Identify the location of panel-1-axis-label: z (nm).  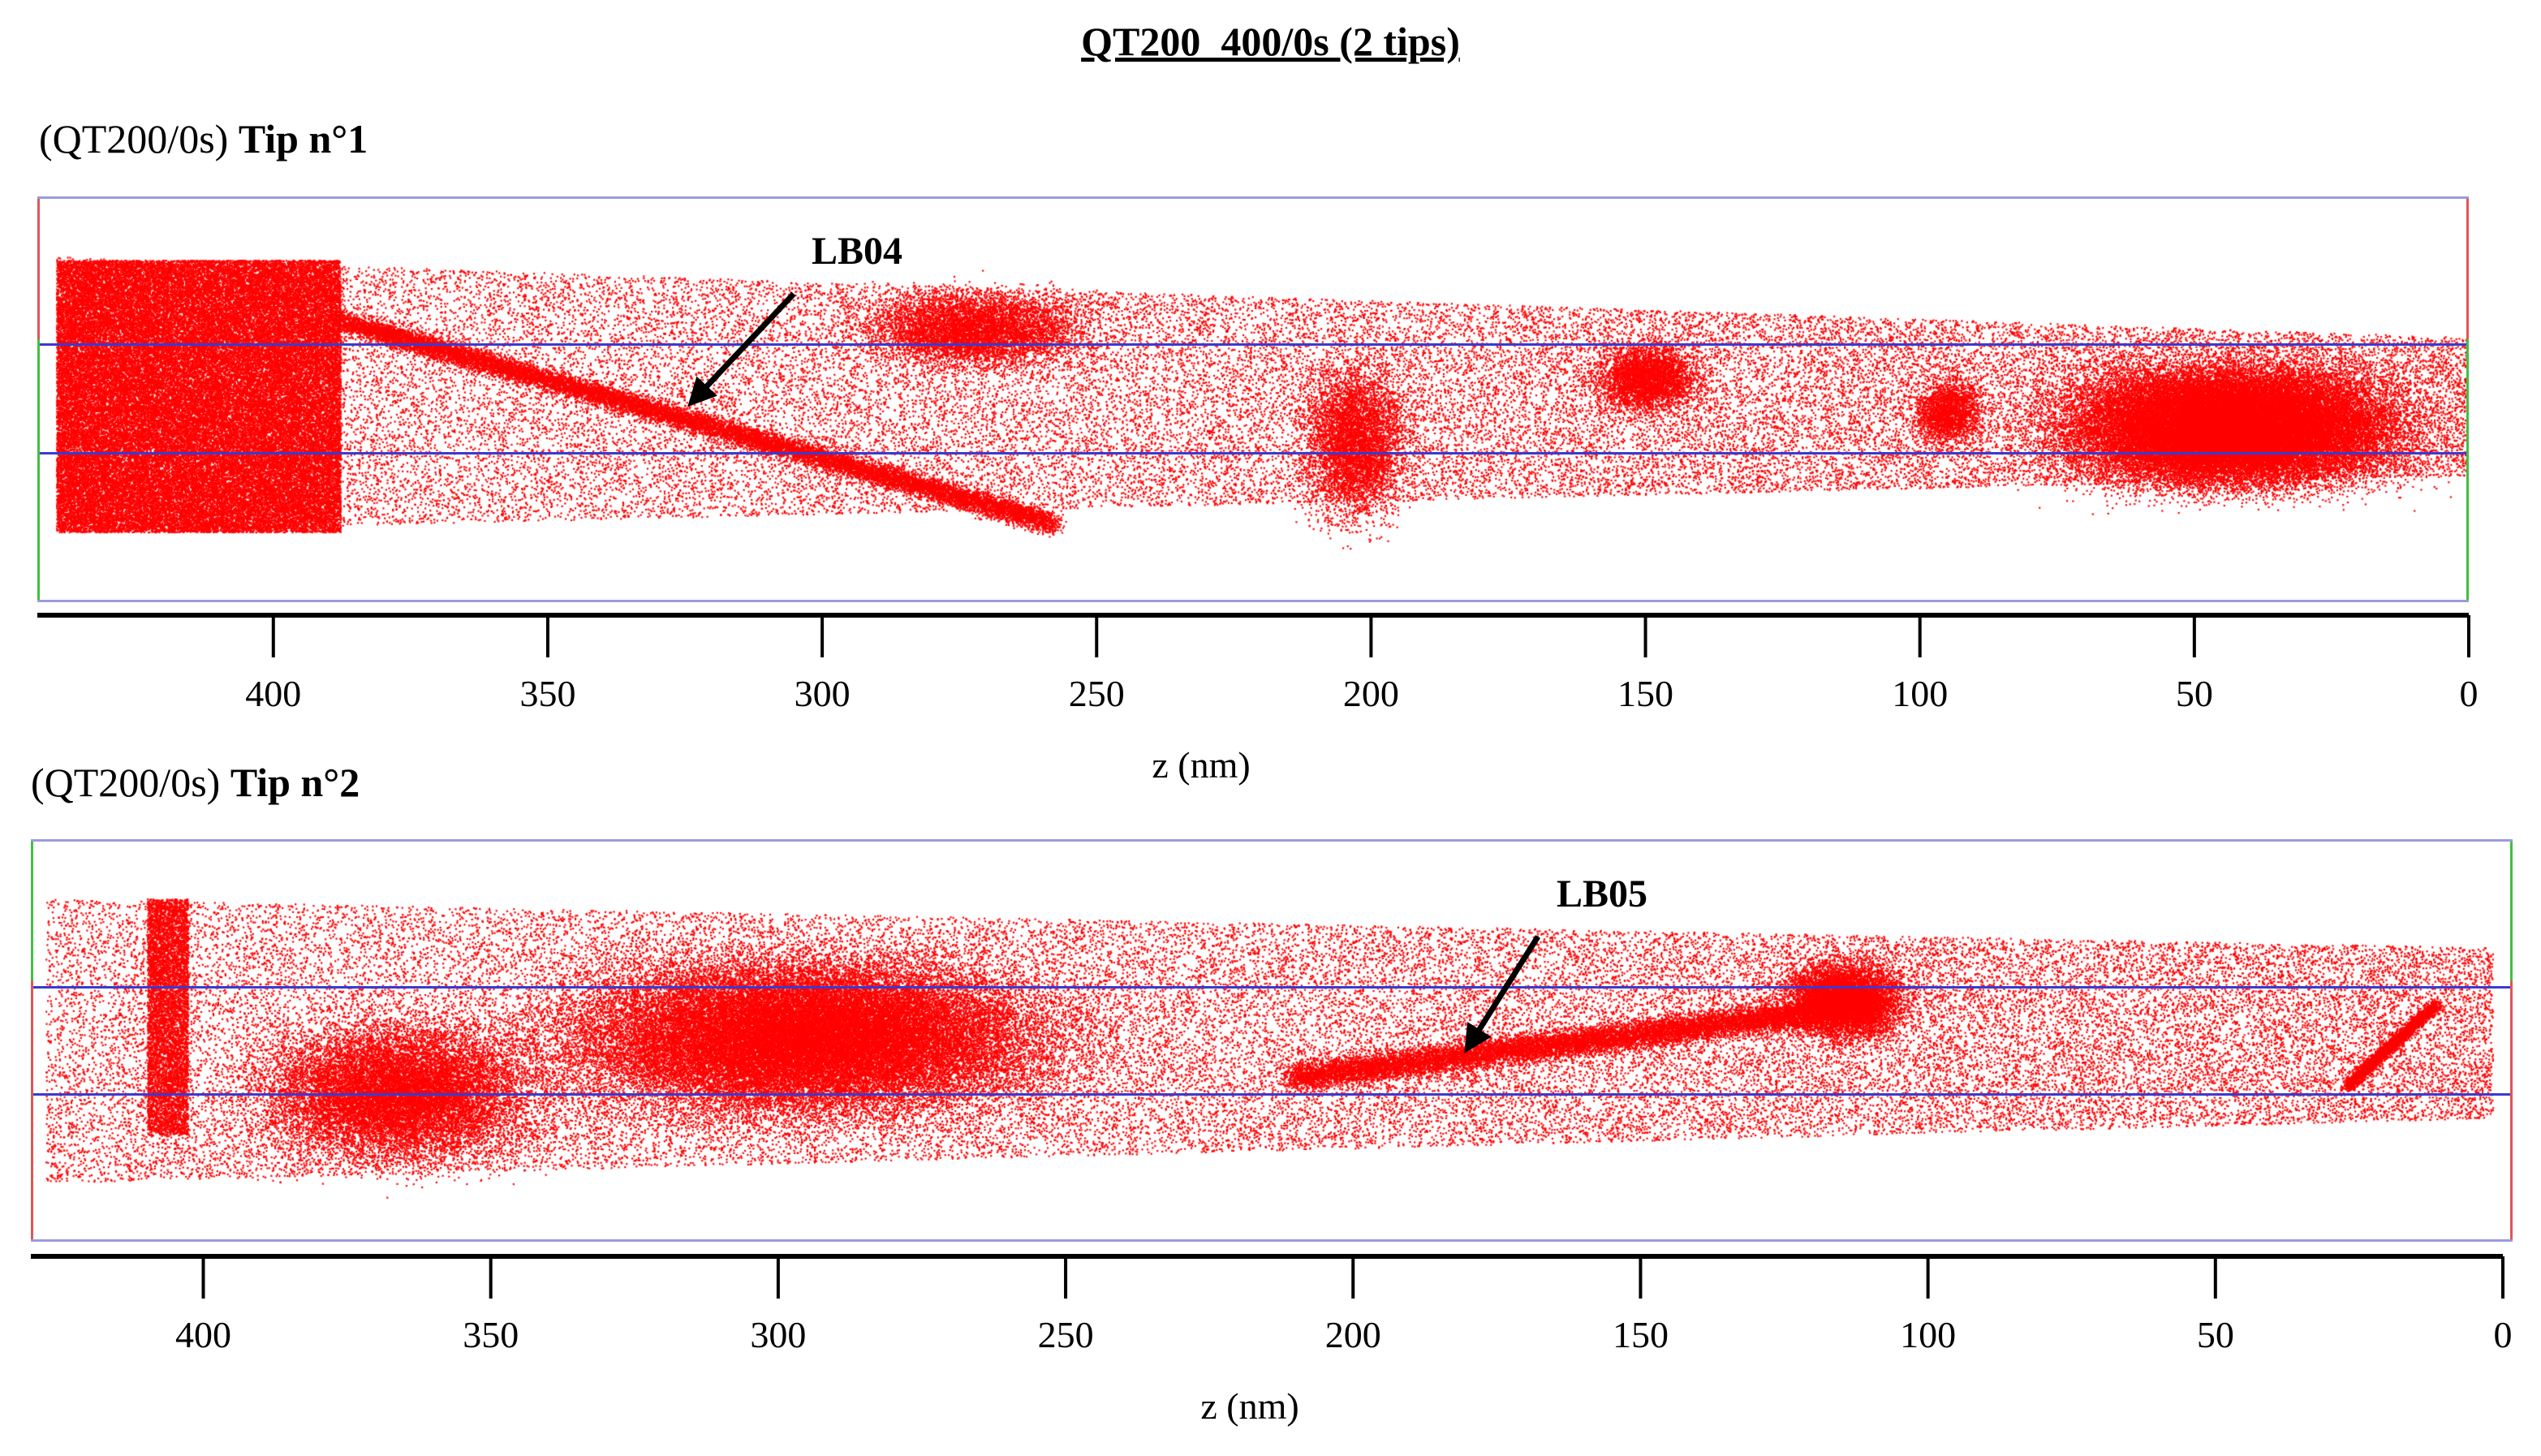
(1201, 765).